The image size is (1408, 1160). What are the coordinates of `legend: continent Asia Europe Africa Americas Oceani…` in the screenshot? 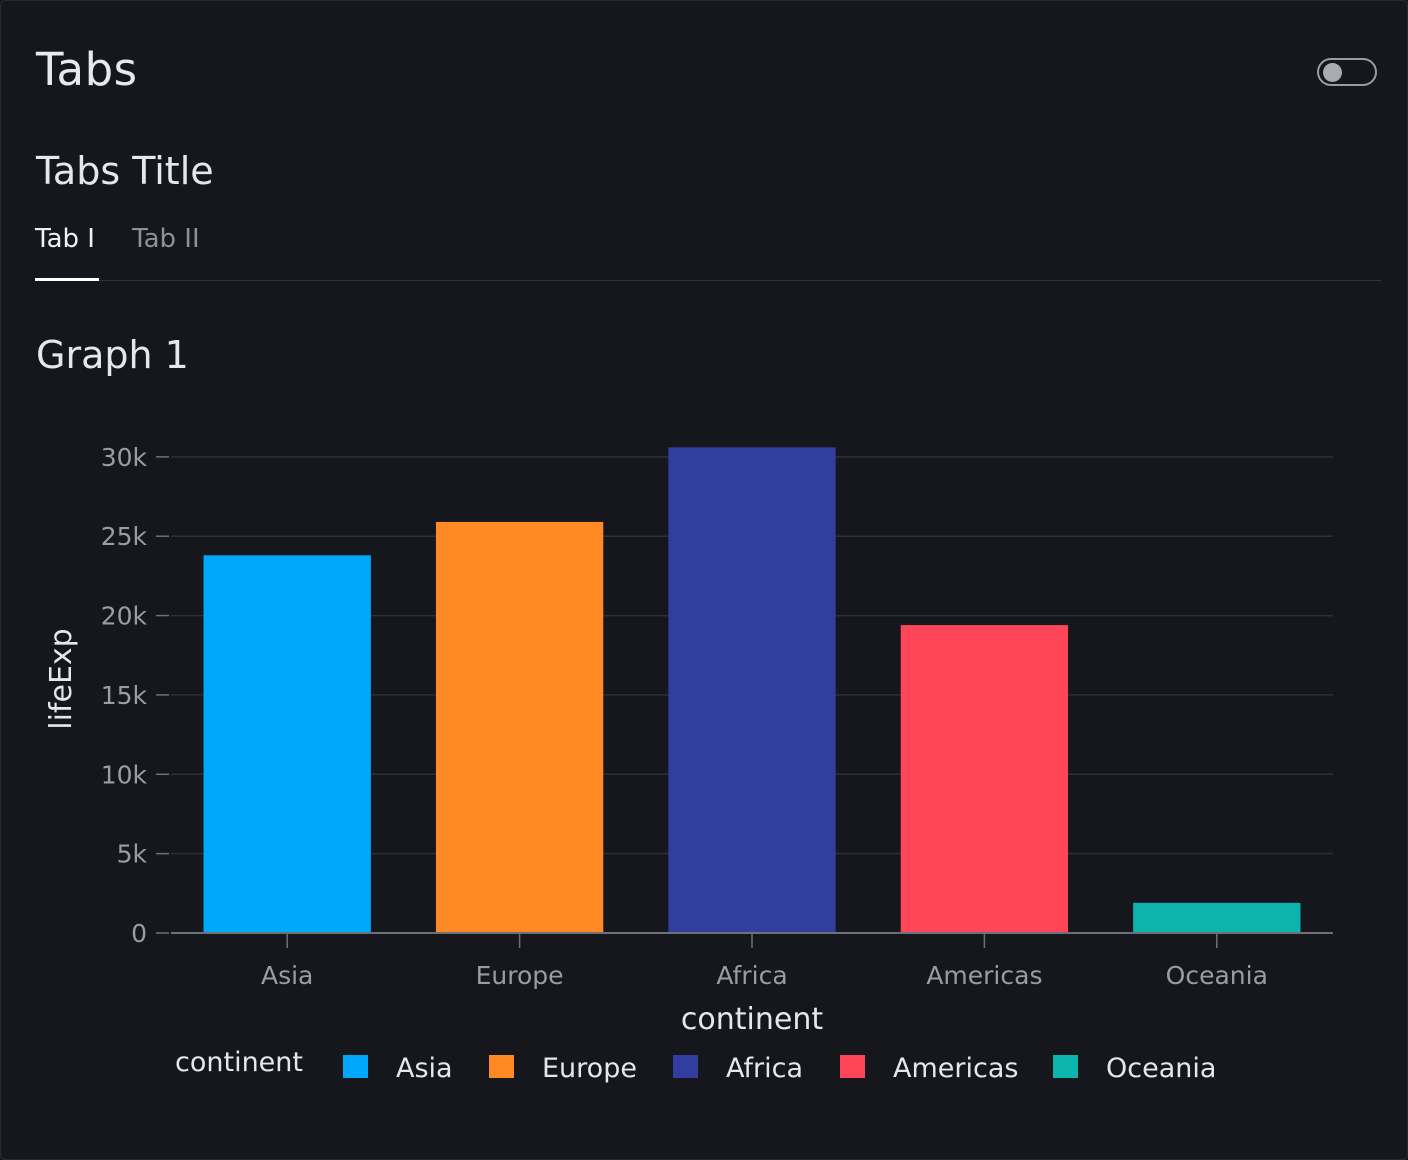 It's located at (695, 1065).